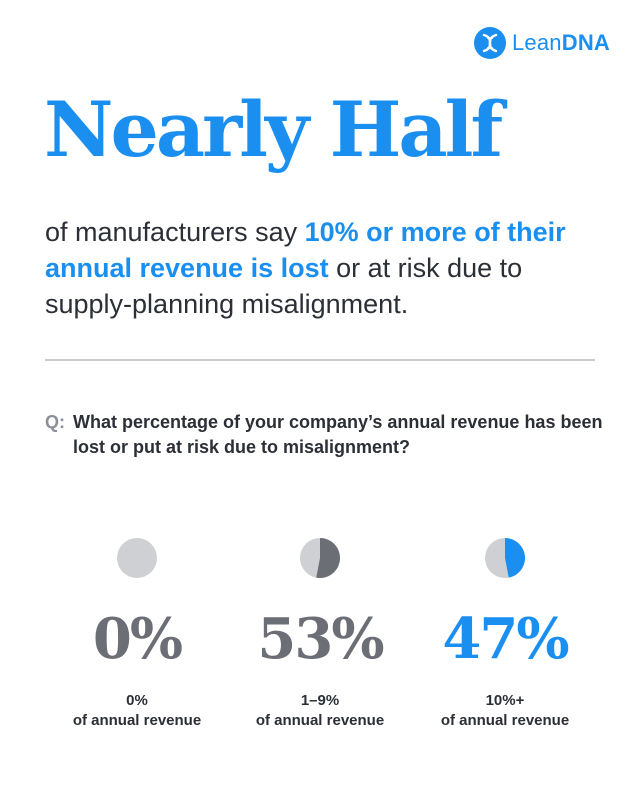 The height and width of the screenshot is (800, 640). I want to click on brand-logo: LeanDNA, so click(541, 43).